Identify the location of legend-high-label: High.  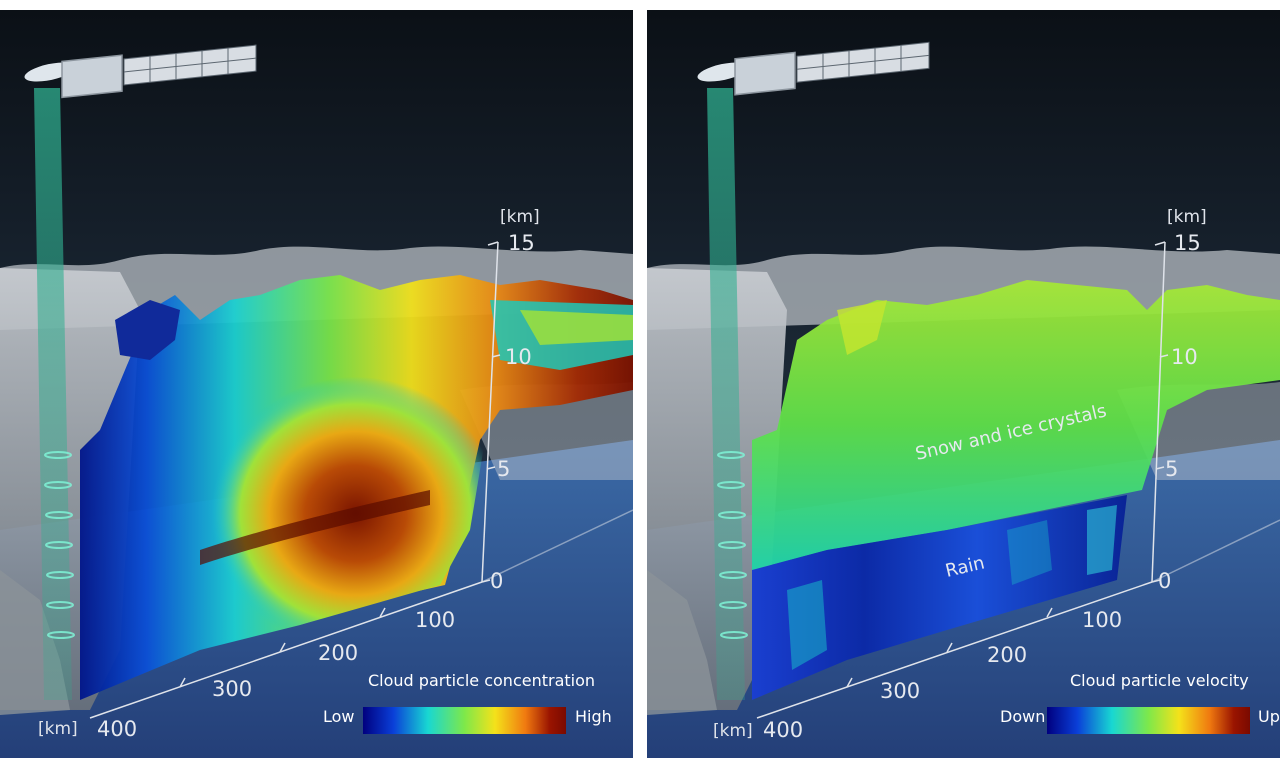
(593, 716).